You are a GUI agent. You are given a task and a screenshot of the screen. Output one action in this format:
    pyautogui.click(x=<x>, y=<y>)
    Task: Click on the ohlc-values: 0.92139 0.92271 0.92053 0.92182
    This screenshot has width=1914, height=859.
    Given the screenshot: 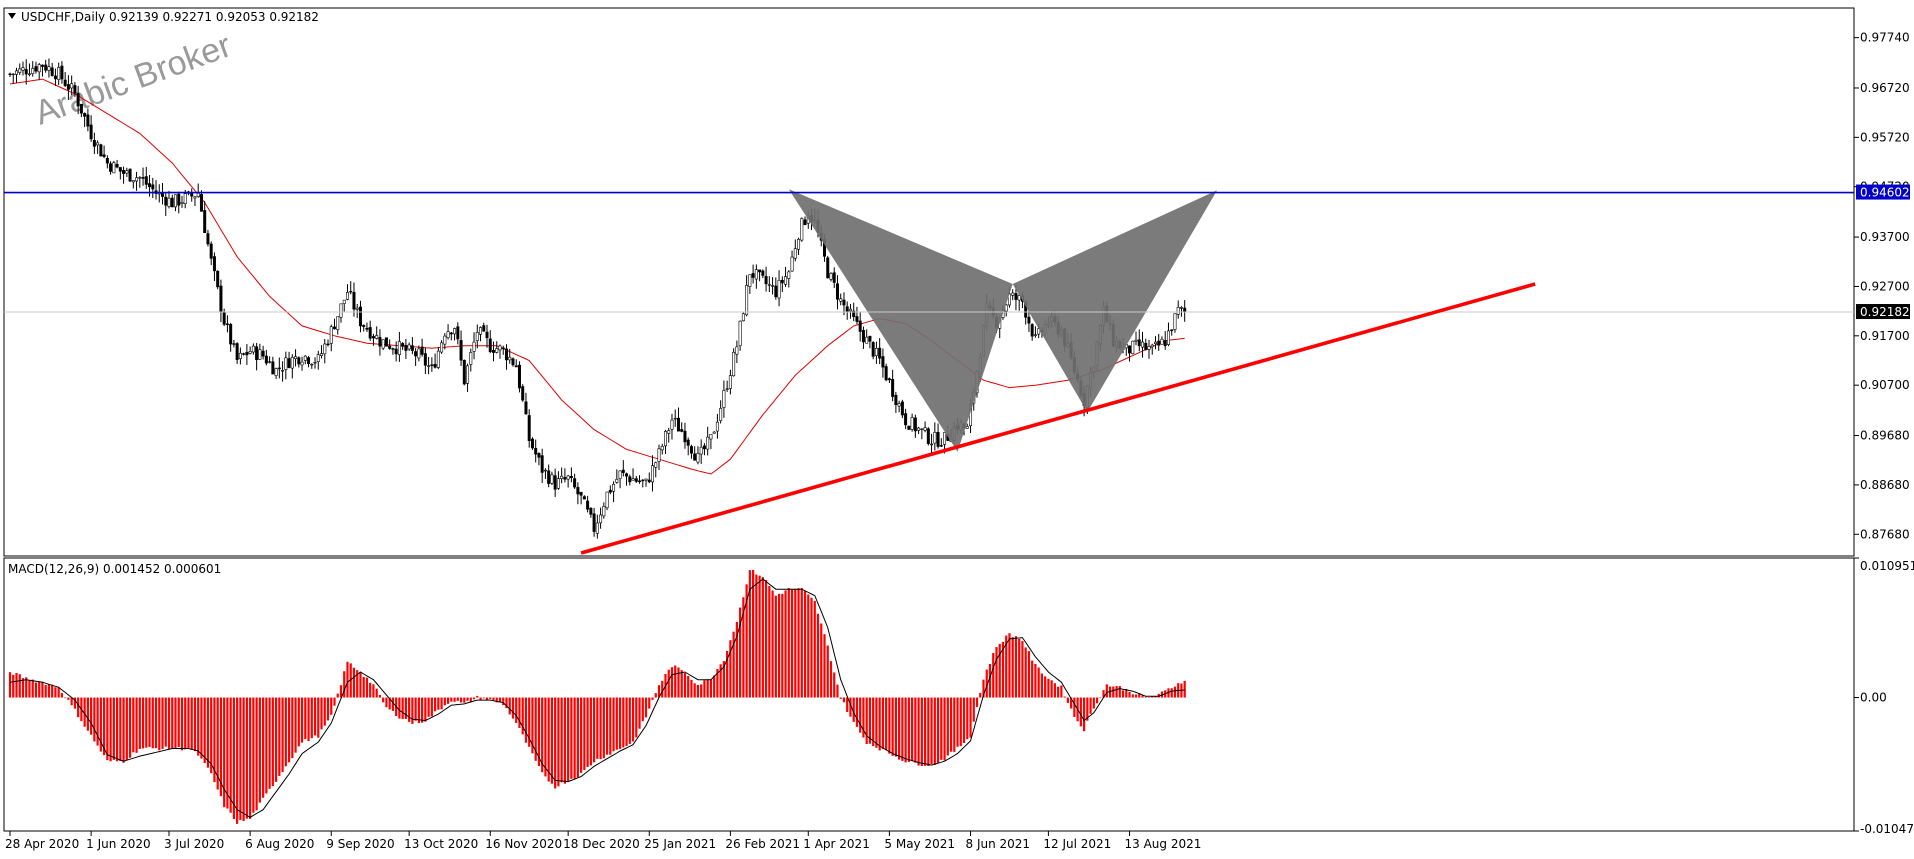 What is the action you would take?
    pyautogui.click(x=214, y=17)
    